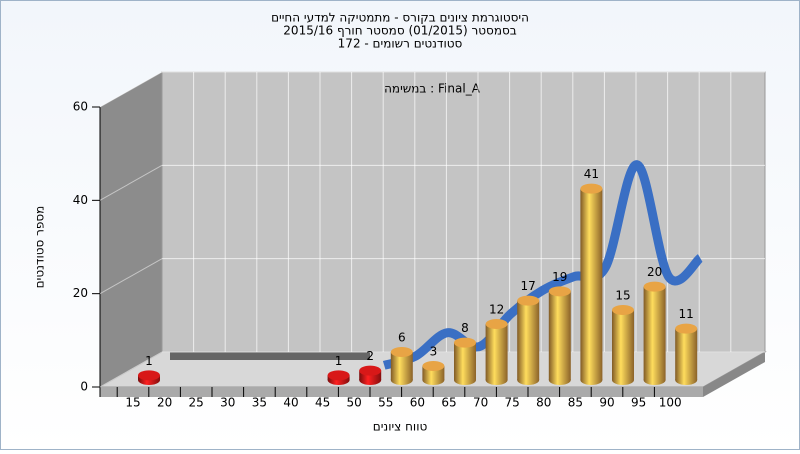 The height and width of the screenshot is (454, 800). I want to click on x-axis-label: טווח ציונים, so click(400, 427).